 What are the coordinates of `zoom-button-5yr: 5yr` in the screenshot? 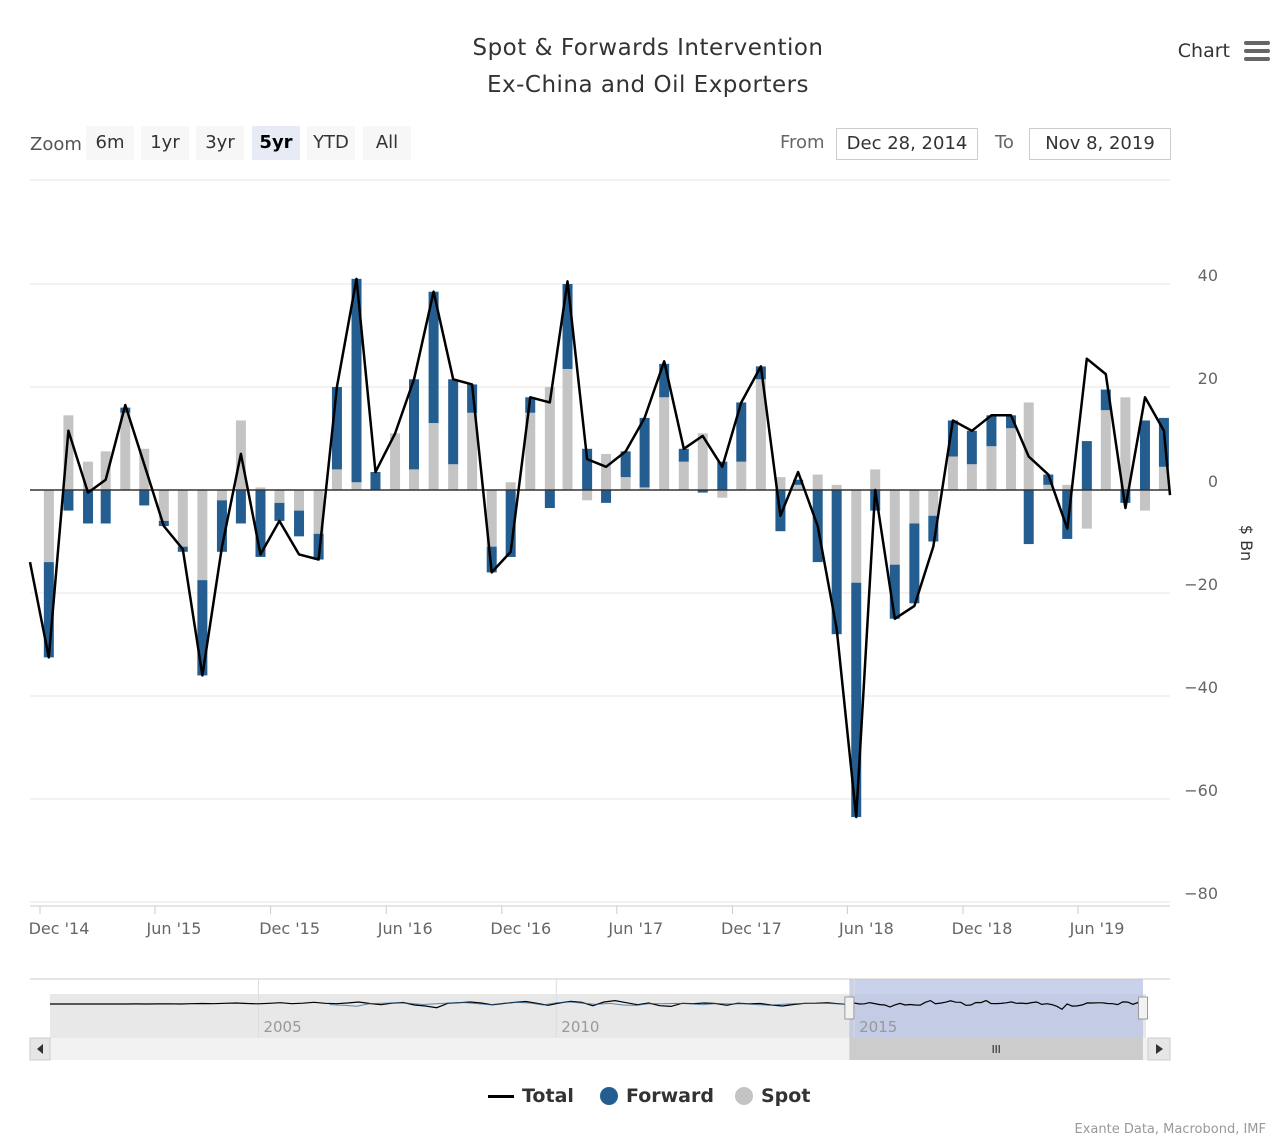 It's located at (276, 143).